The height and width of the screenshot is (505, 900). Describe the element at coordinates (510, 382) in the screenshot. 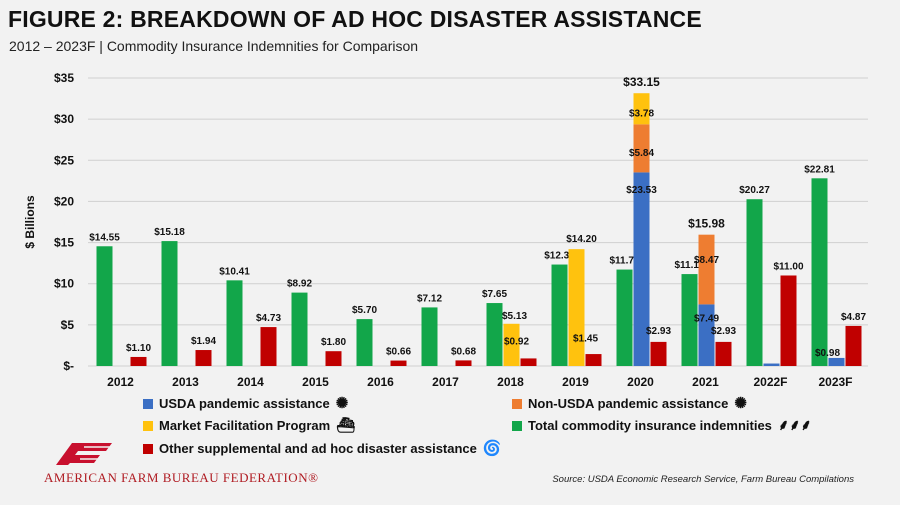

I see `x-tick-label: 2018` at that location.